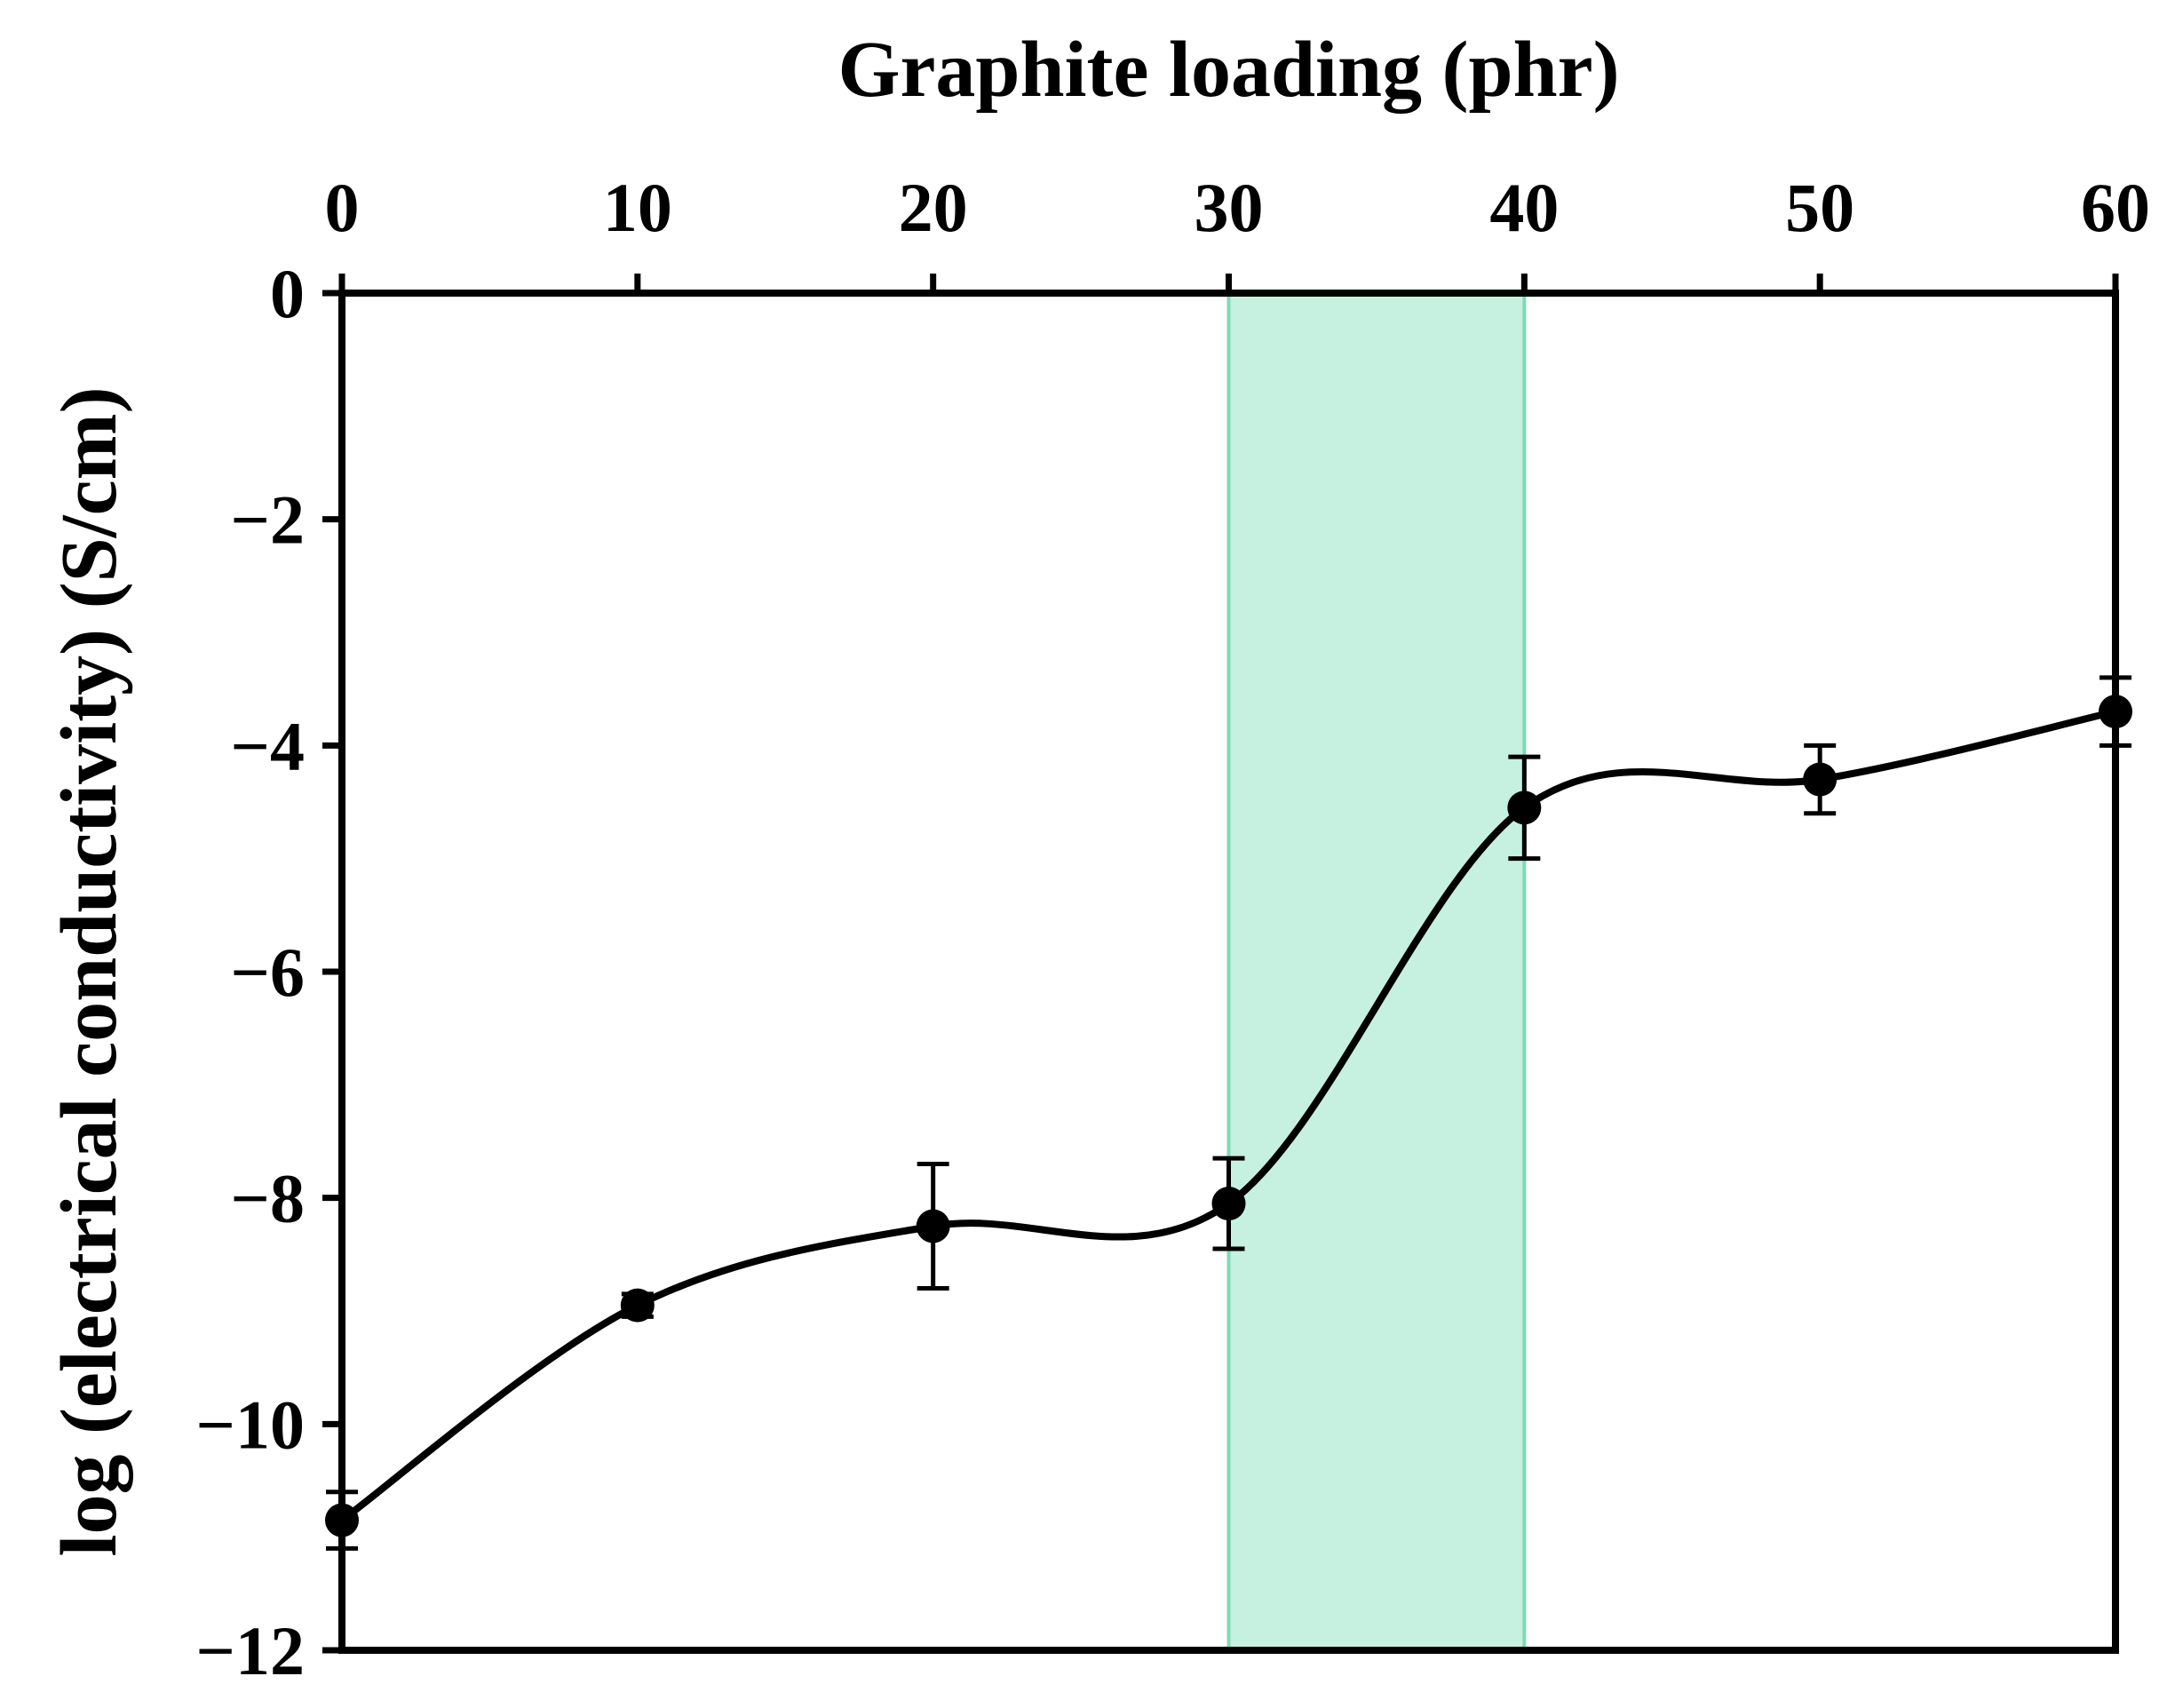  I want to click on x-ticks: 0 10 20 30 40 50 60, so click(1237, 231).